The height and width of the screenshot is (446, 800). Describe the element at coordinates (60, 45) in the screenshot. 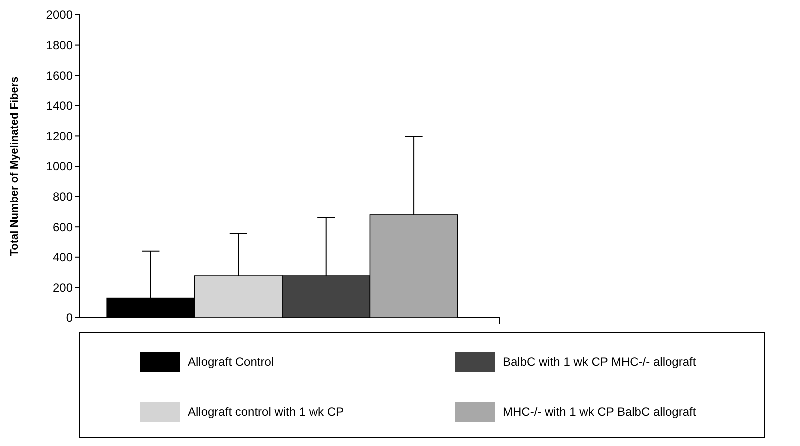

I see `y-tick-label: 1800` at that location.